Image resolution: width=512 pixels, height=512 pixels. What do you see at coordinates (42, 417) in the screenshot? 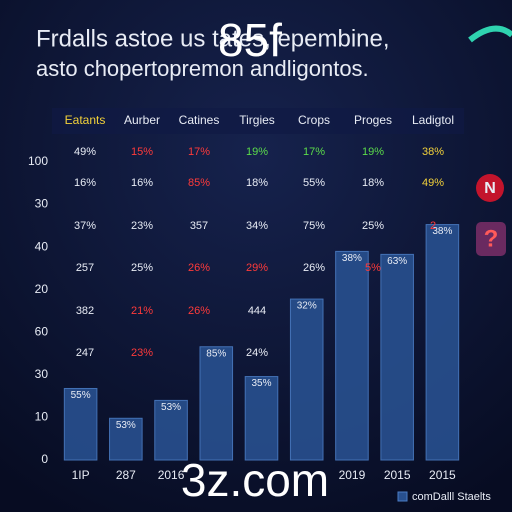
I see `y-axis-label: 10` at bounding box center [42, 417].